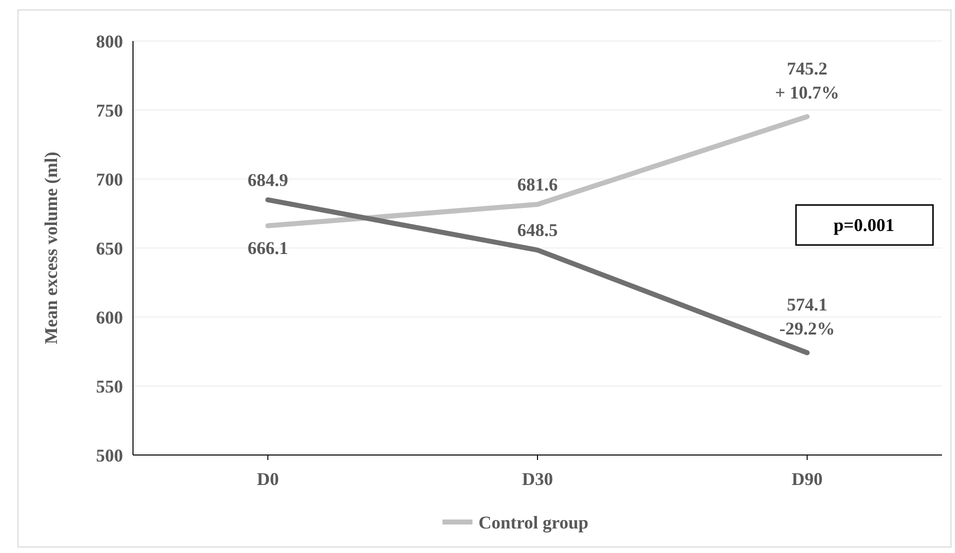  I want to click on x-tick-label: D90, so click(807, 479).